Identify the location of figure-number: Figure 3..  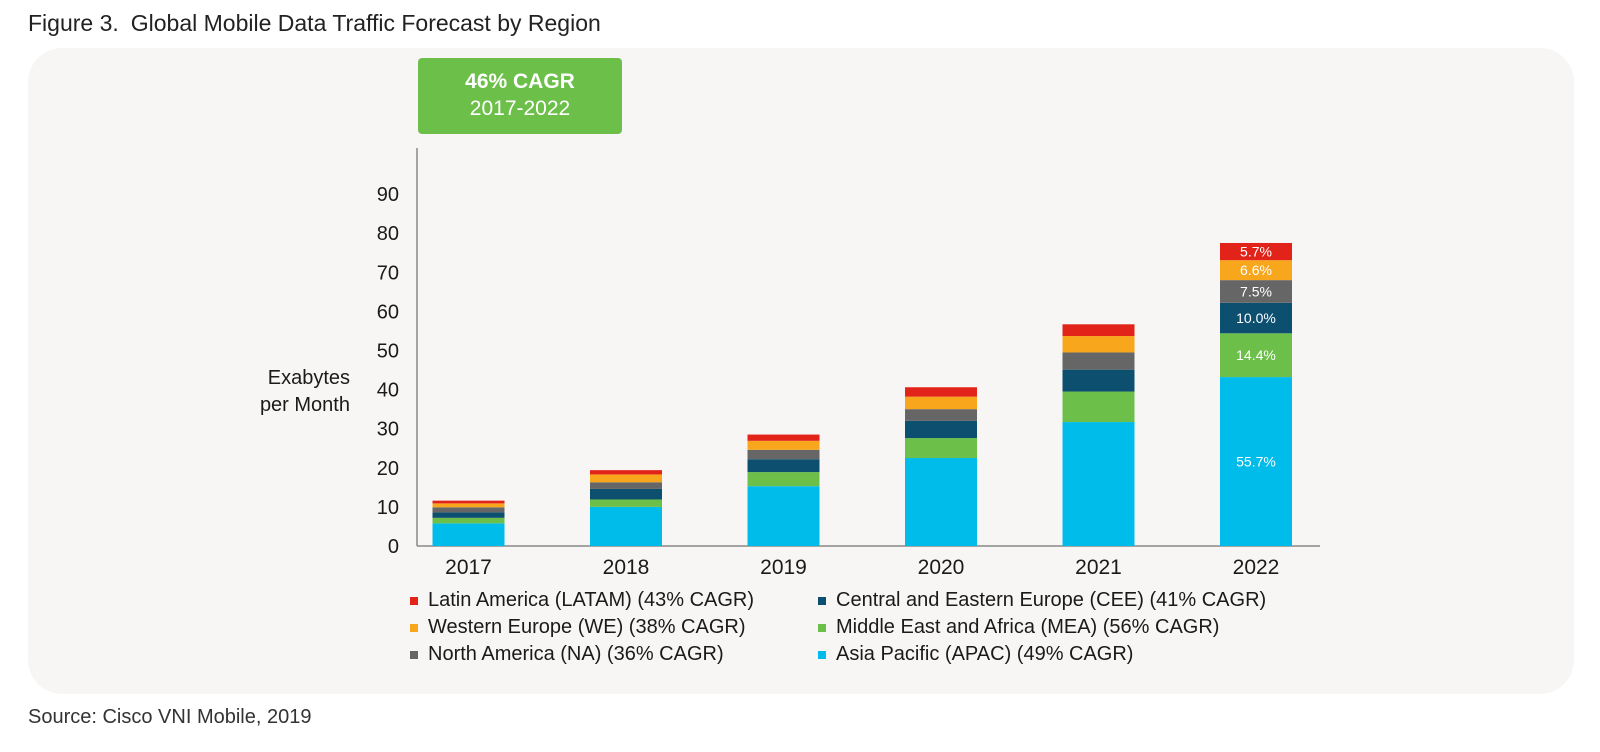
(73, 23).